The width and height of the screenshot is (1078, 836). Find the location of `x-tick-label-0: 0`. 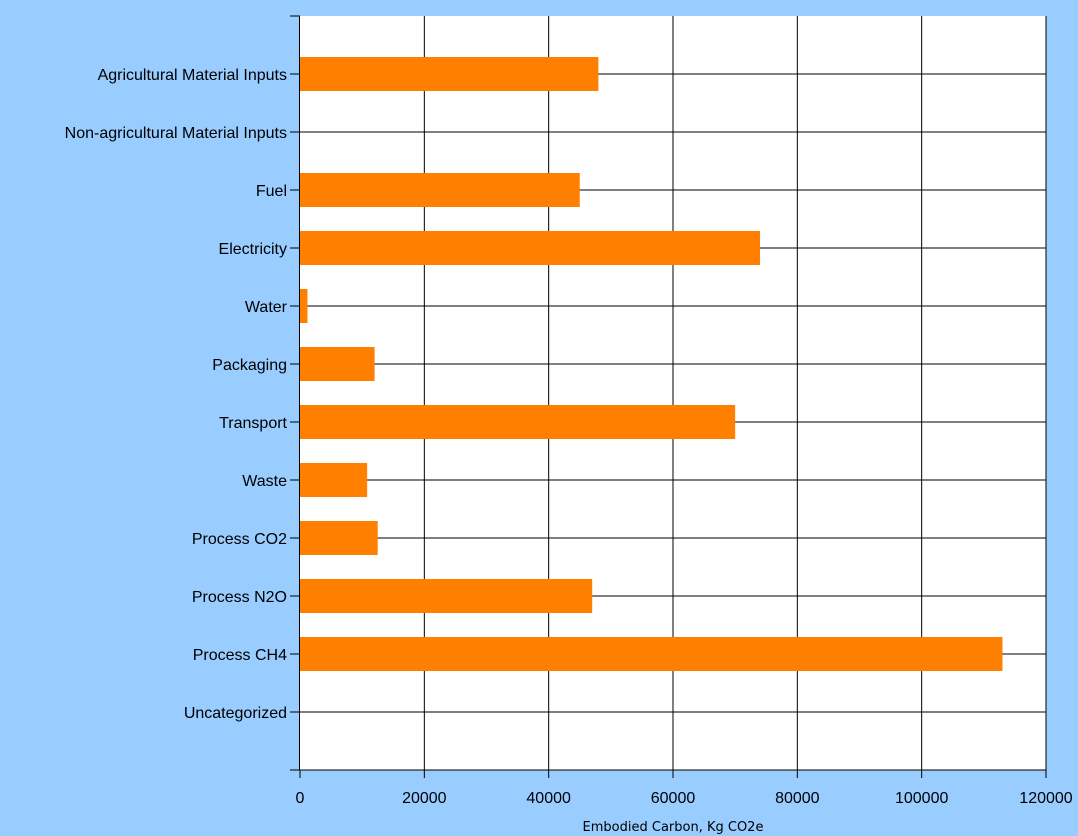

x-tick-label-0: 0 is located at coordinates (300, 798).